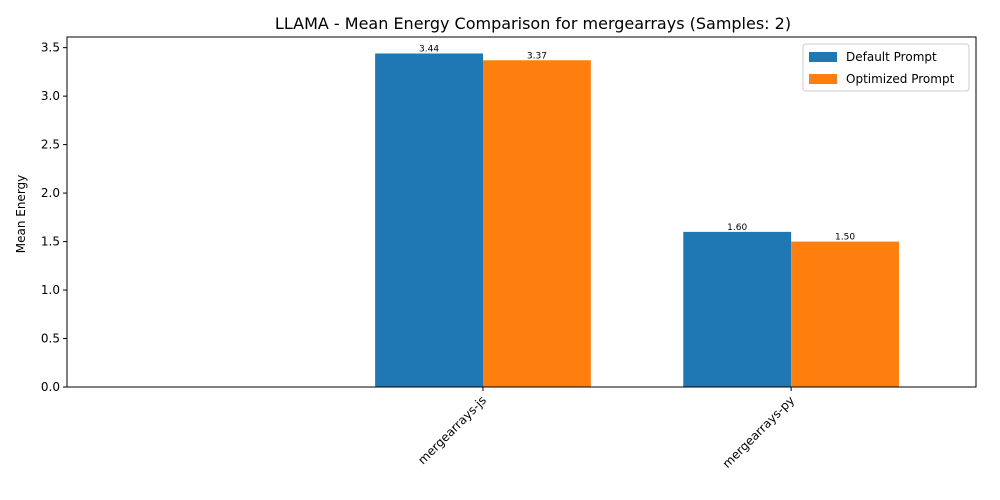 Image resolution: width=1000 pixels, height=500 pixels. Describe the element at coordinates (50, 339) in the screenshot. I see `y-tick-label: 0.5` at that location.